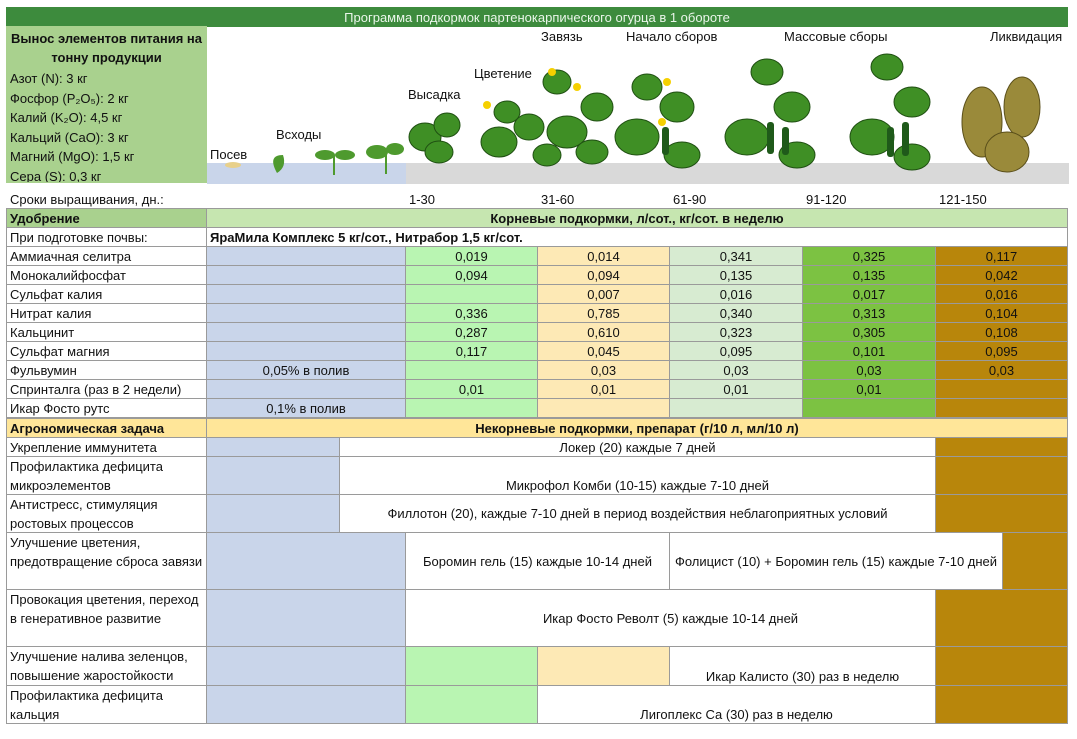 The image size is (1077, 739). What do you see at coordinates (306, 408) in the screenshot?
I see `value-cell: 0,1% в полив` at bounding box center [306, 408].